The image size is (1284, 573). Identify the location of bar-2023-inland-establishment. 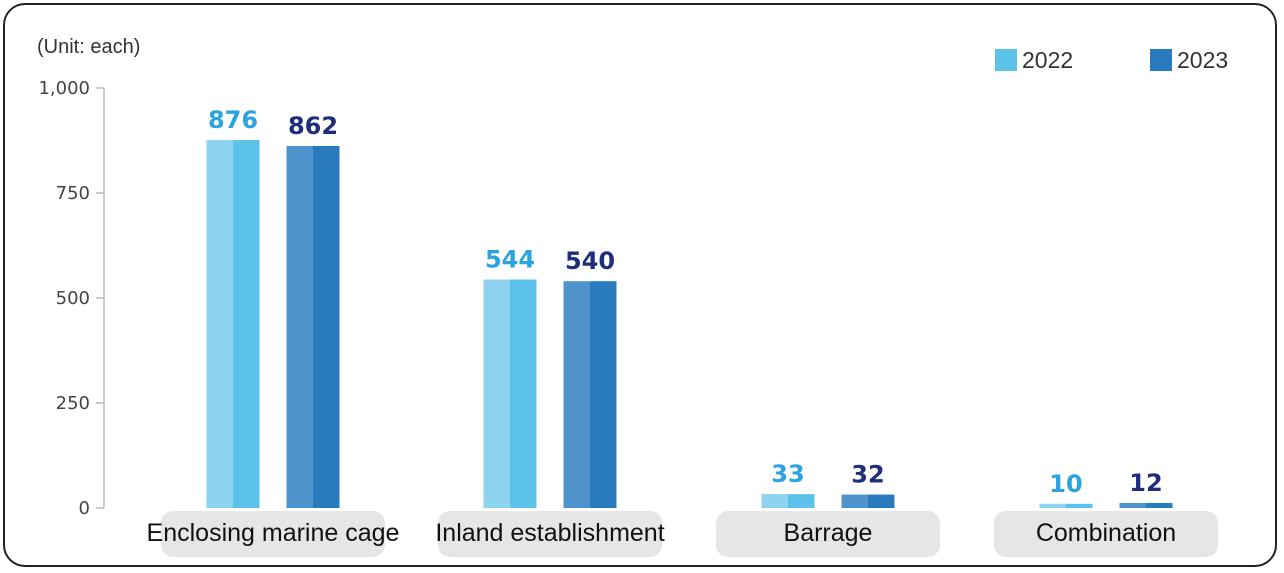
(590, 394).